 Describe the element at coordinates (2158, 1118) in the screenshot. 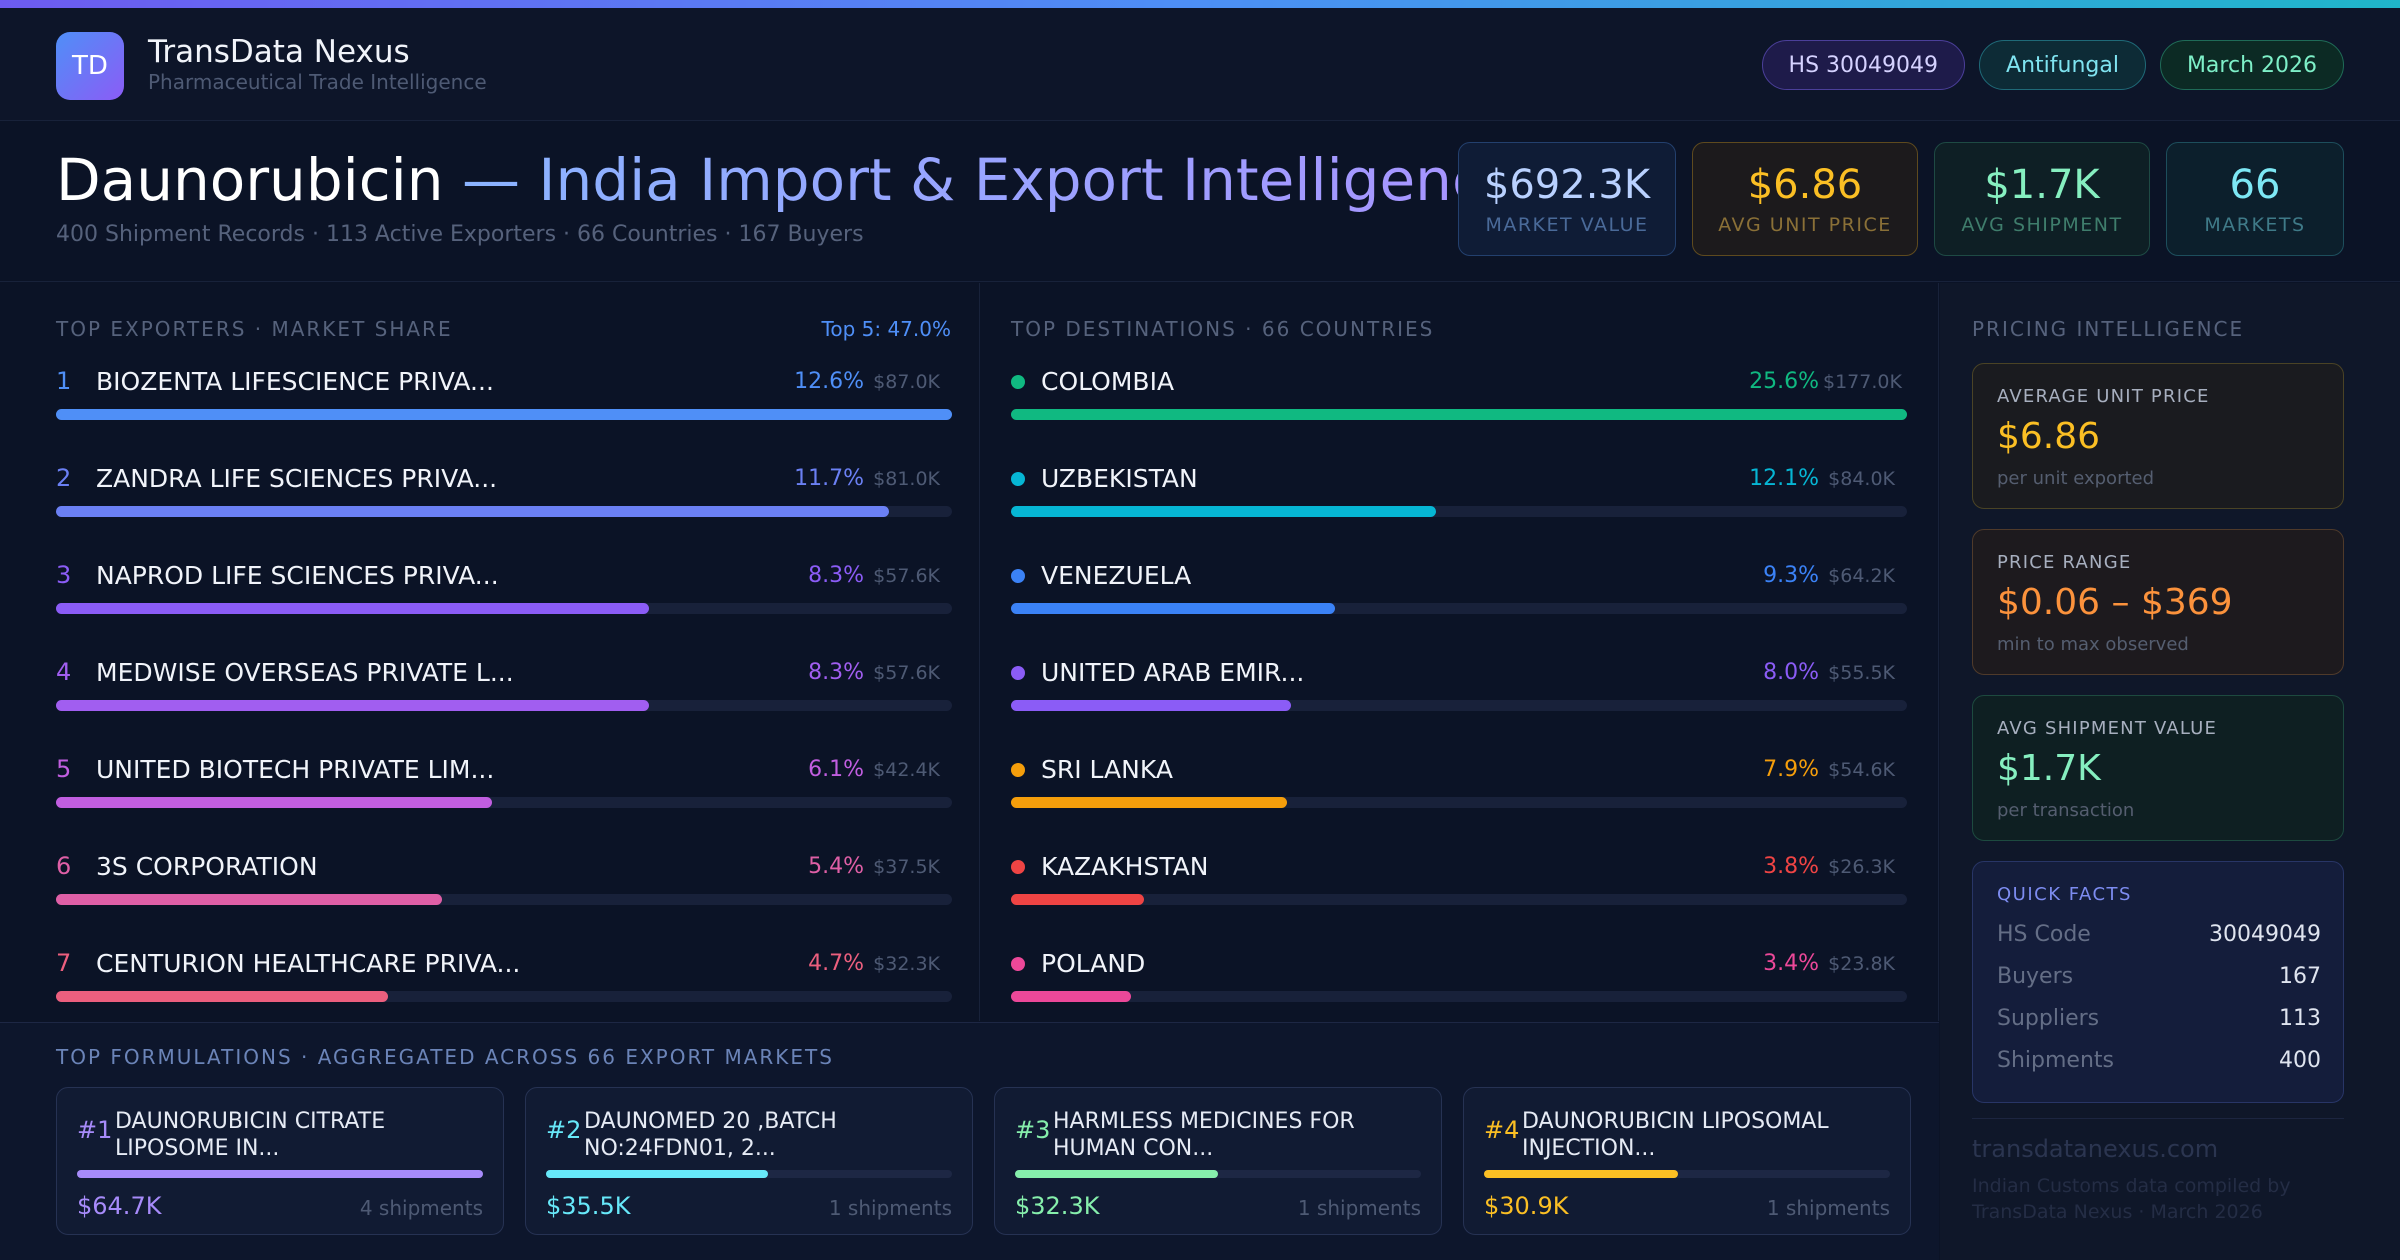

I see `divider` at that location.